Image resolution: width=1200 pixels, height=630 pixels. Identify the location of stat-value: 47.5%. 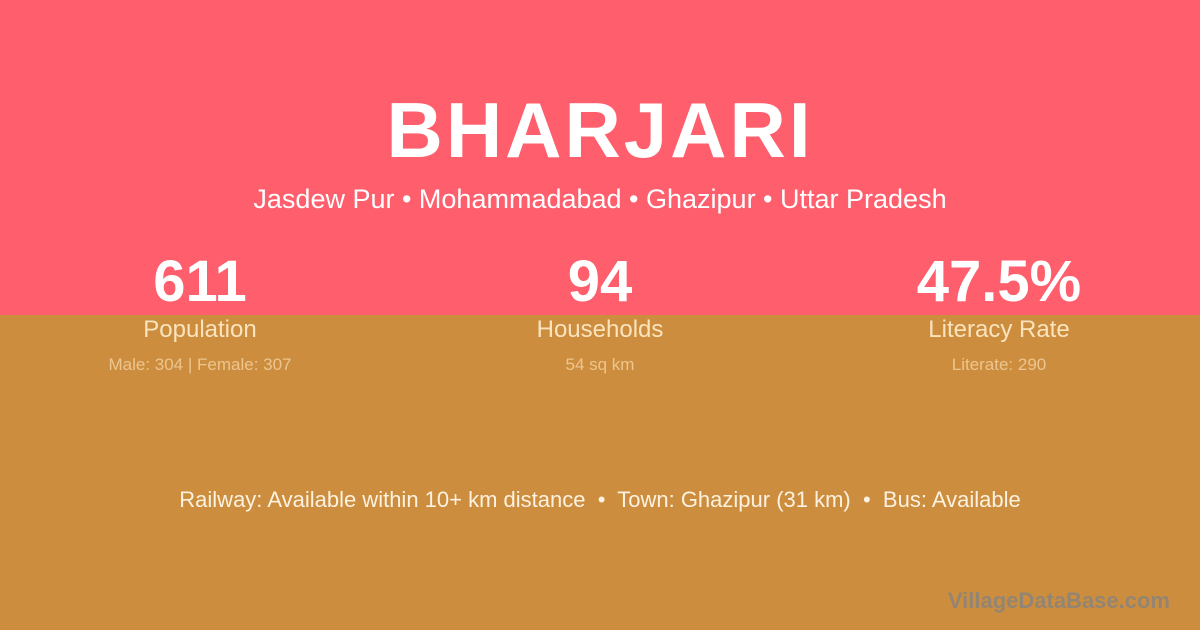
(999, 281).